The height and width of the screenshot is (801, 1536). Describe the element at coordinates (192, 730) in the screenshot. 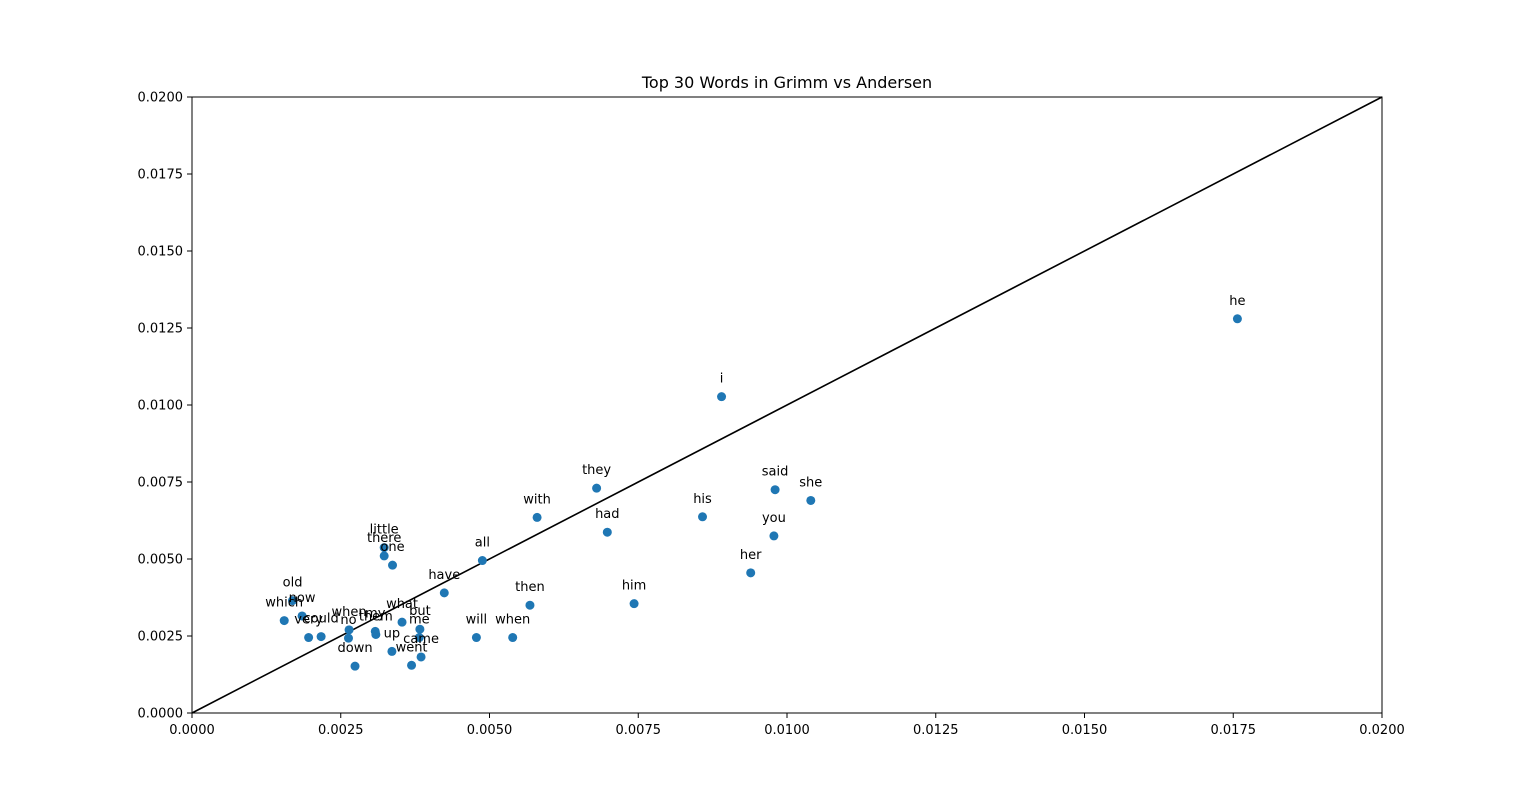

I see `x-tick-label: 0.0000` at that location.